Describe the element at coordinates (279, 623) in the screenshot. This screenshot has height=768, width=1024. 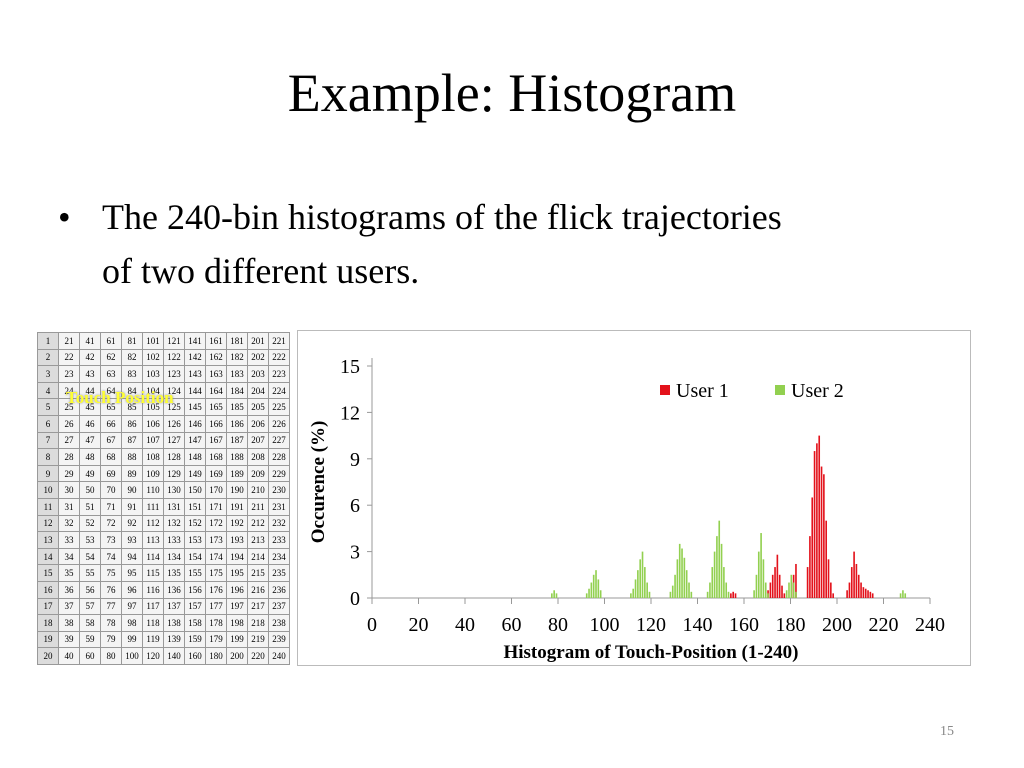
I see `grid-cell: 238` at that location.